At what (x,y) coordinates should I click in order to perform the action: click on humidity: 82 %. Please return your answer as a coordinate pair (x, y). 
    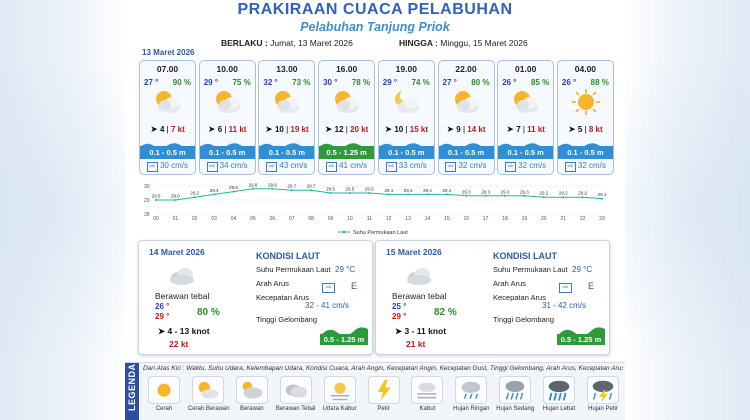
    Looking at the image, I should click on (445, 312).